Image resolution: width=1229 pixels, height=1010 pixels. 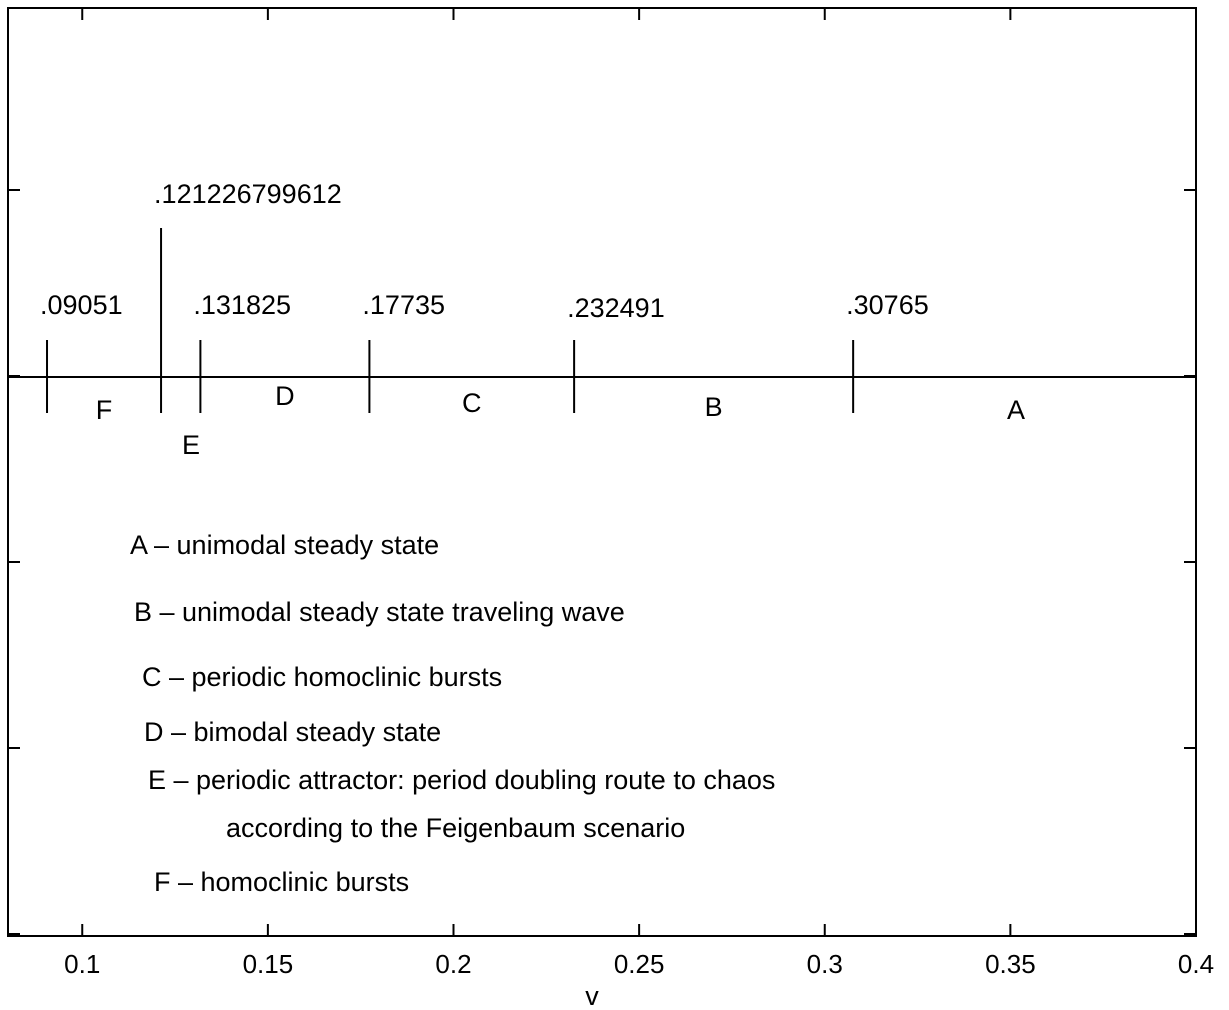 What do you see at coordinates (281, 882) in the screenshot?
I see `legend-line: F – homoclinic bursts` at bounding box center [281, 882].